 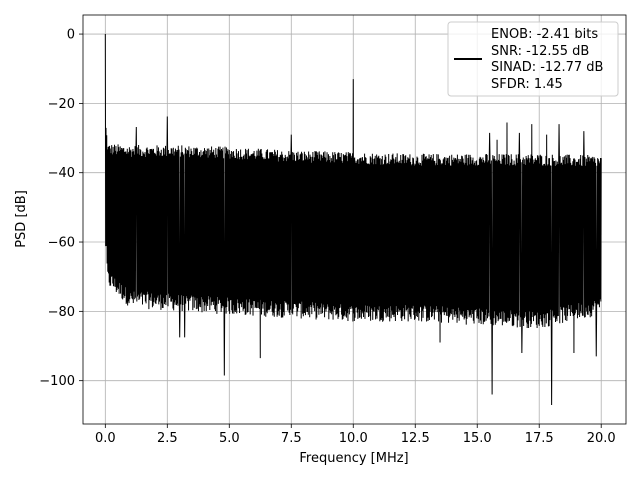 What do you see at coordinates (61, 208) in the screenshot?
I see `y-axis-ticks: 0 −20 −40 −60 −80 −100` at bounding box center [61, 208].